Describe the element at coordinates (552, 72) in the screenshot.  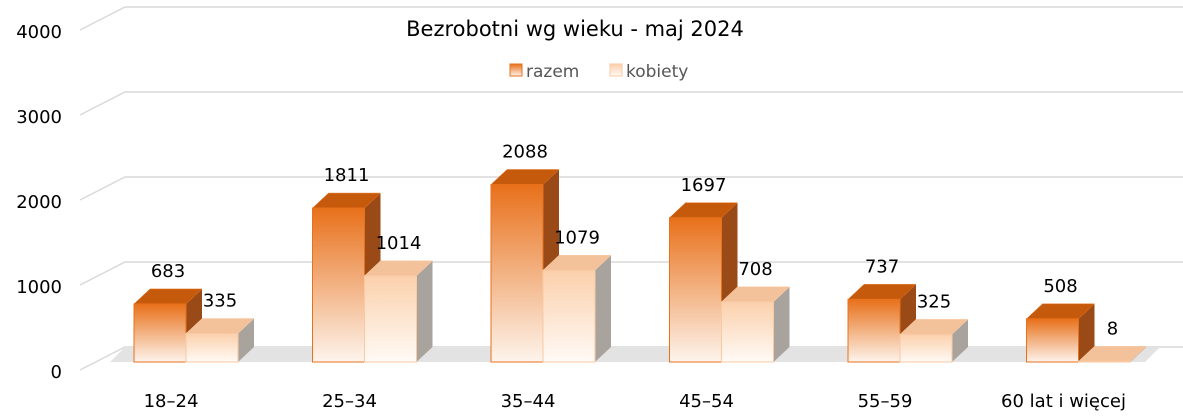
I see `legend-label: razem` at that location.